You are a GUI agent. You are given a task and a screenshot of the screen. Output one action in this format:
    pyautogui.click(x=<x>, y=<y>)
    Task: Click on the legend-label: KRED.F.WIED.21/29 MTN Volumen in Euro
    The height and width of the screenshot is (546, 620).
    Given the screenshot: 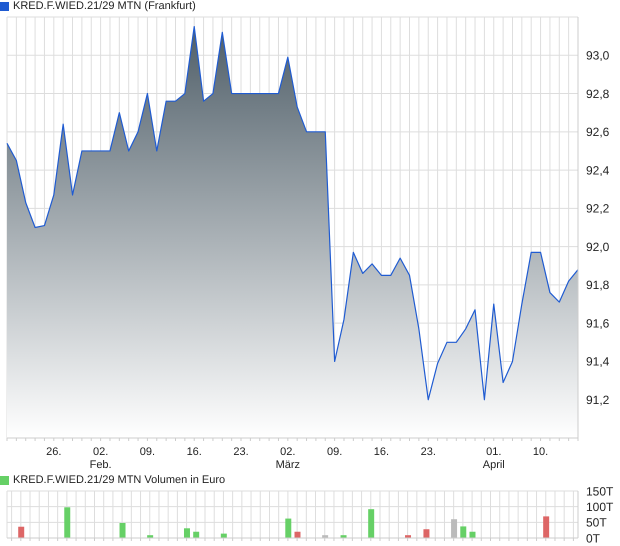 What is the action you would take?
    pyautogui.click(x=119, y=480)
    